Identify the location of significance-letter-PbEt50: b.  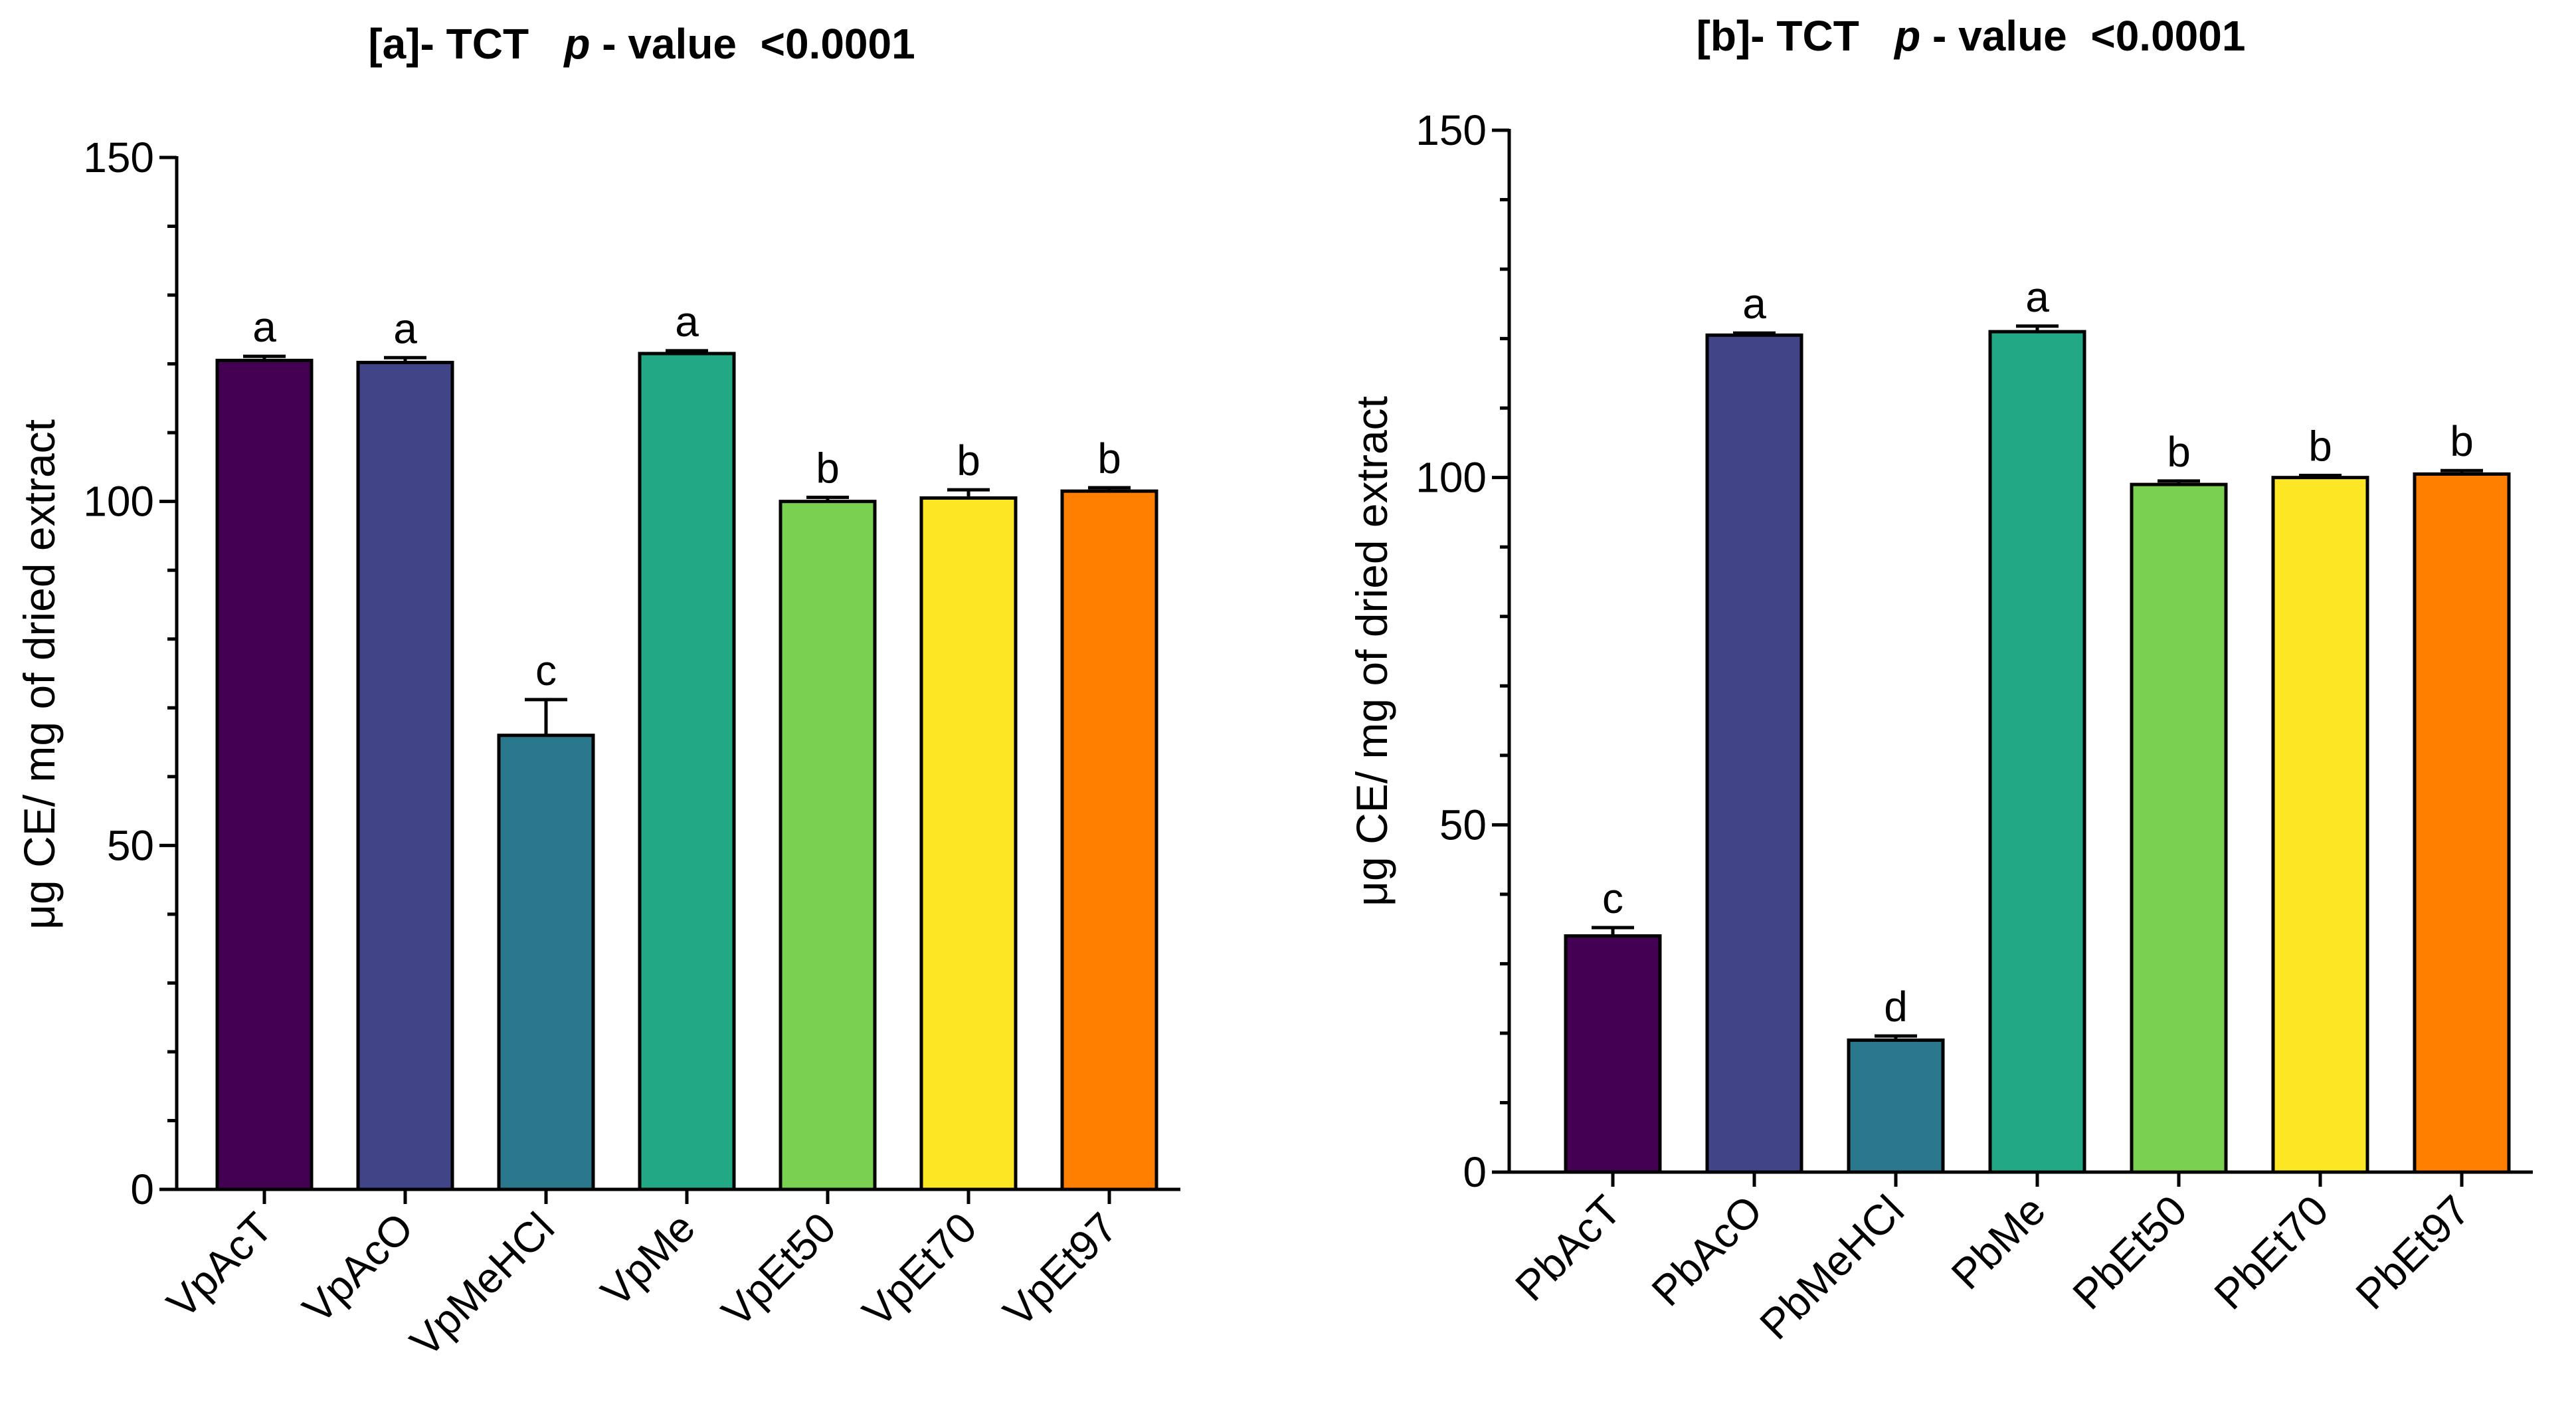
(2179, 452).